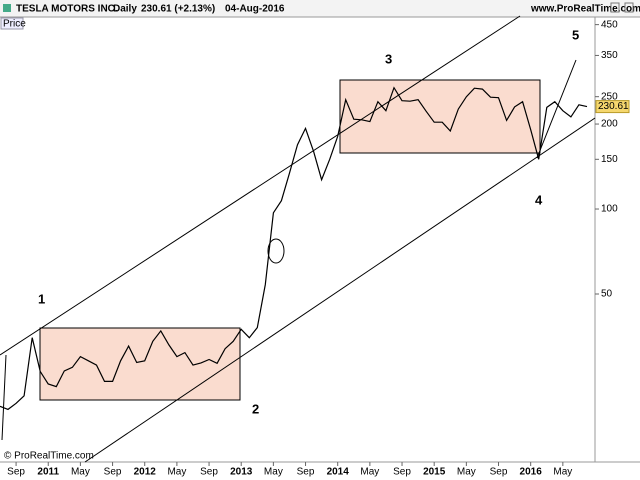 This screenshot has width=640, height=480. I want to click on y-tick-label: 100, so click(609, 209).